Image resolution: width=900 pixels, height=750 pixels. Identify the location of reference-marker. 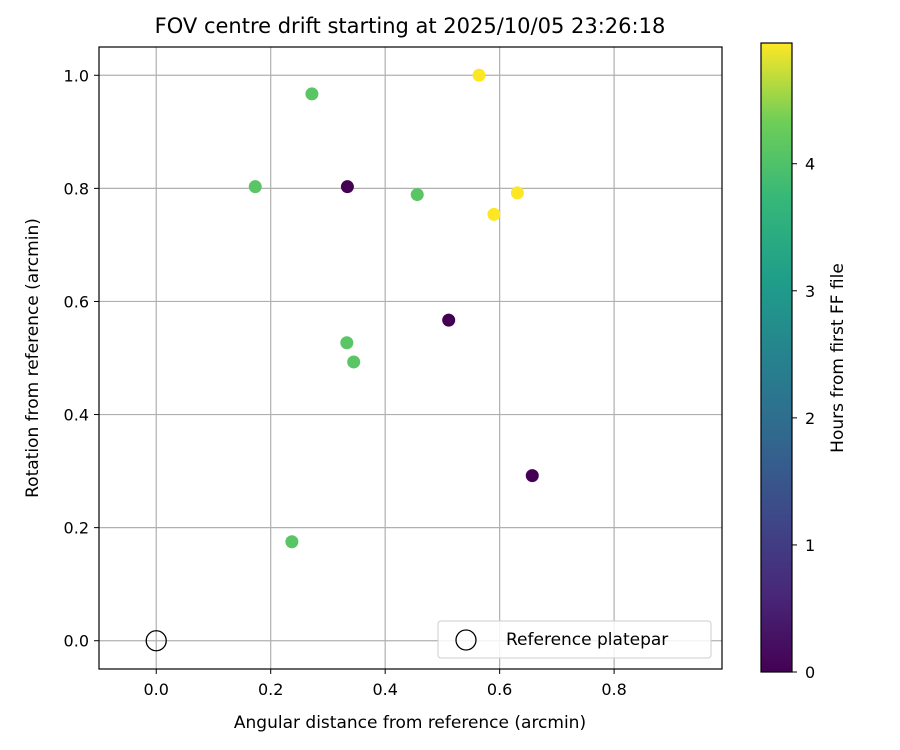
(156, 641).